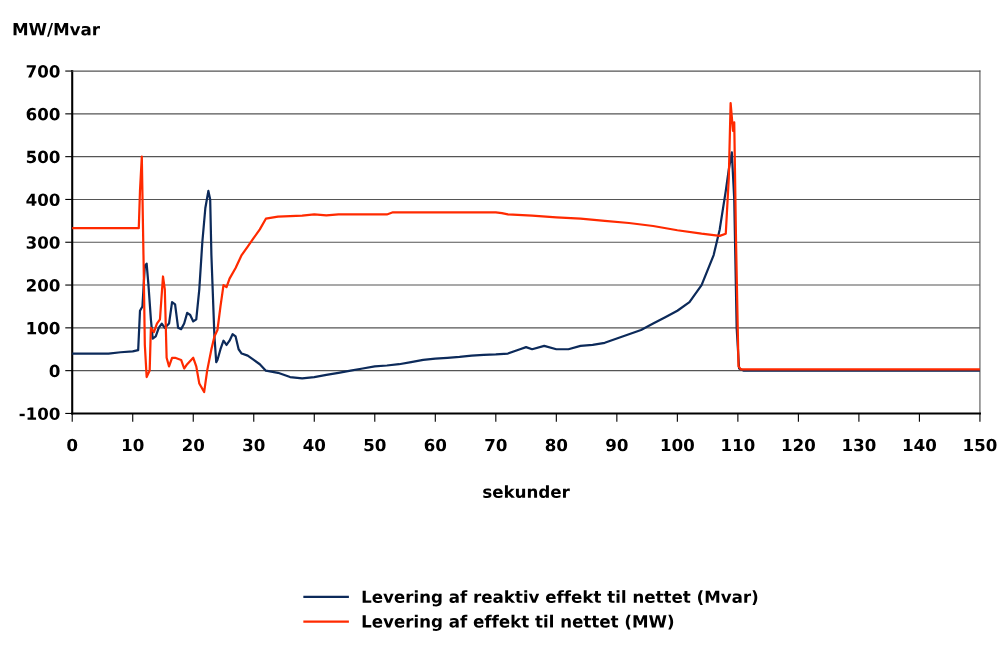 The image size is (1003, 646). Describe the element at coordinates (556, 445) in the screenshot. I see `x-tick-label: 80` at that location.